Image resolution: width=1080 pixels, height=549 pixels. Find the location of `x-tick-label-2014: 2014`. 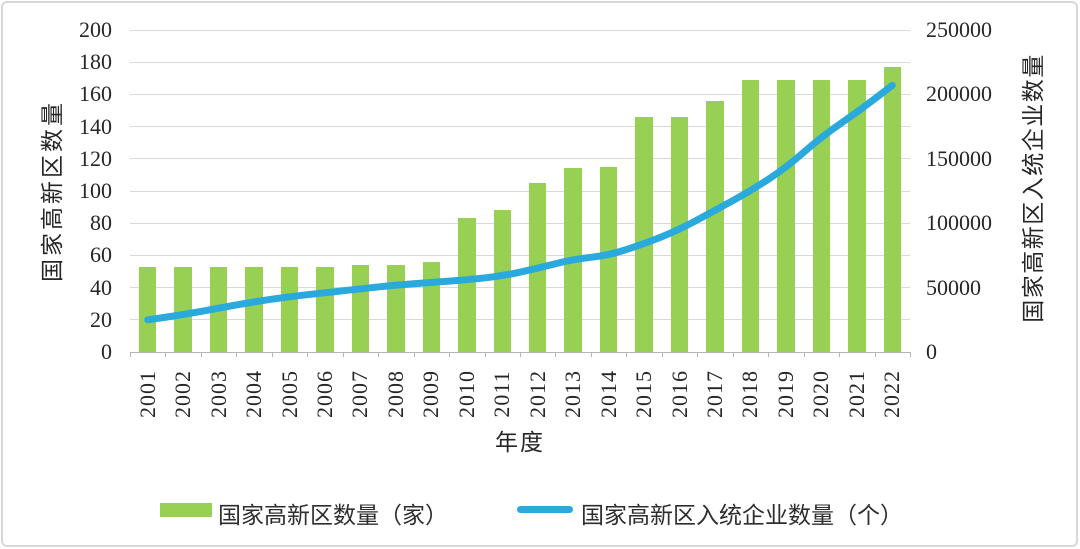

x-tick-label-2014: 2014 is located at coordinates (608, 394).